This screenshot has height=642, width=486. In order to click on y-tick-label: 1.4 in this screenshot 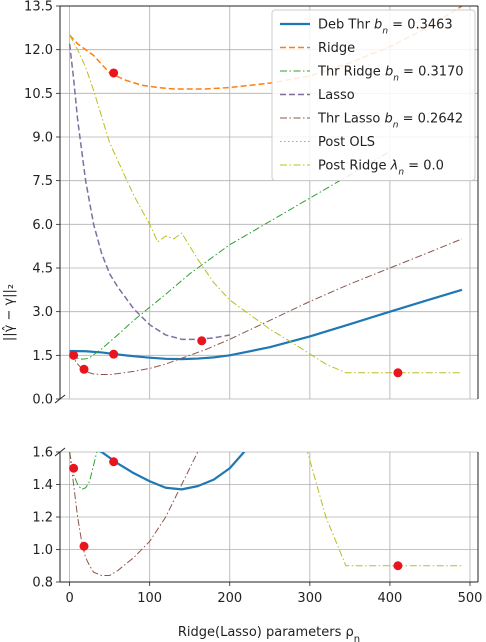, I will do `click(42, 485)`.